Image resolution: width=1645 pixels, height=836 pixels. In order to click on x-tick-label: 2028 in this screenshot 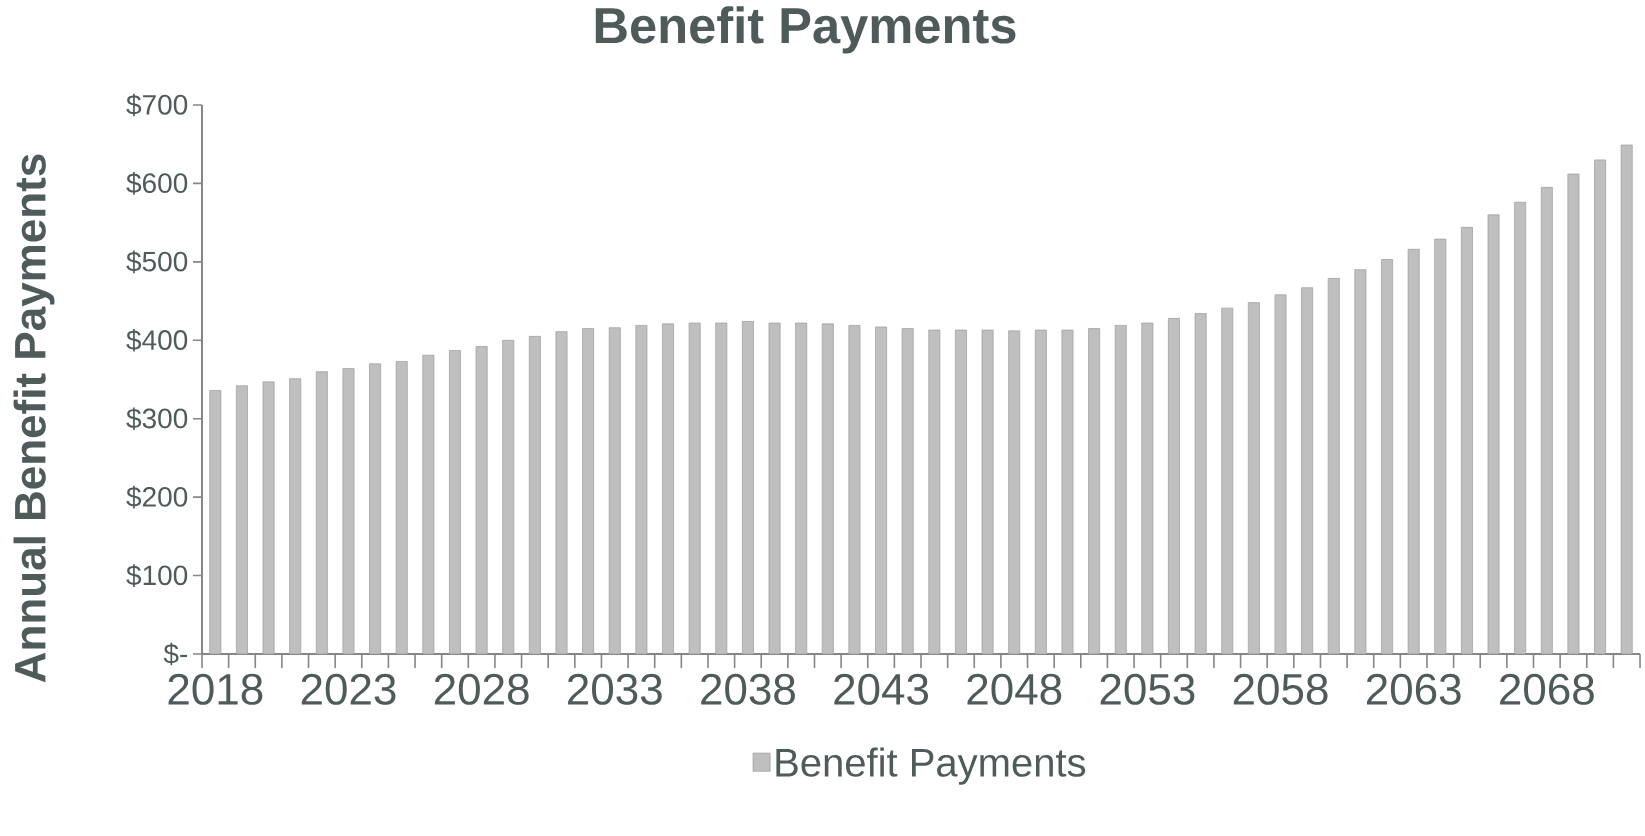, I will do `click(481, 689)`.